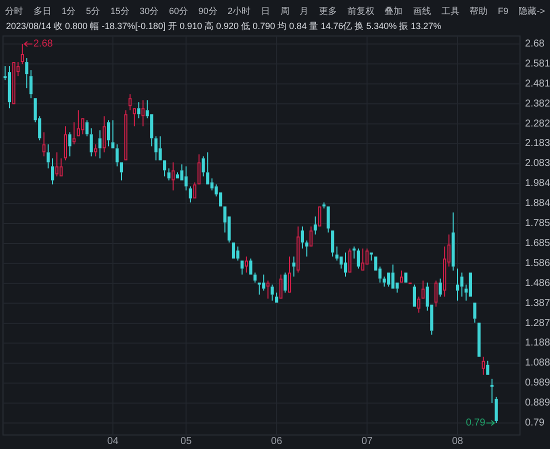 This screenshot has height=449, width=550. What do you see at coordinates (537, 403) in the screenshot?
I see `y-tick-label: 0.889` at bounding box center [537, 403].